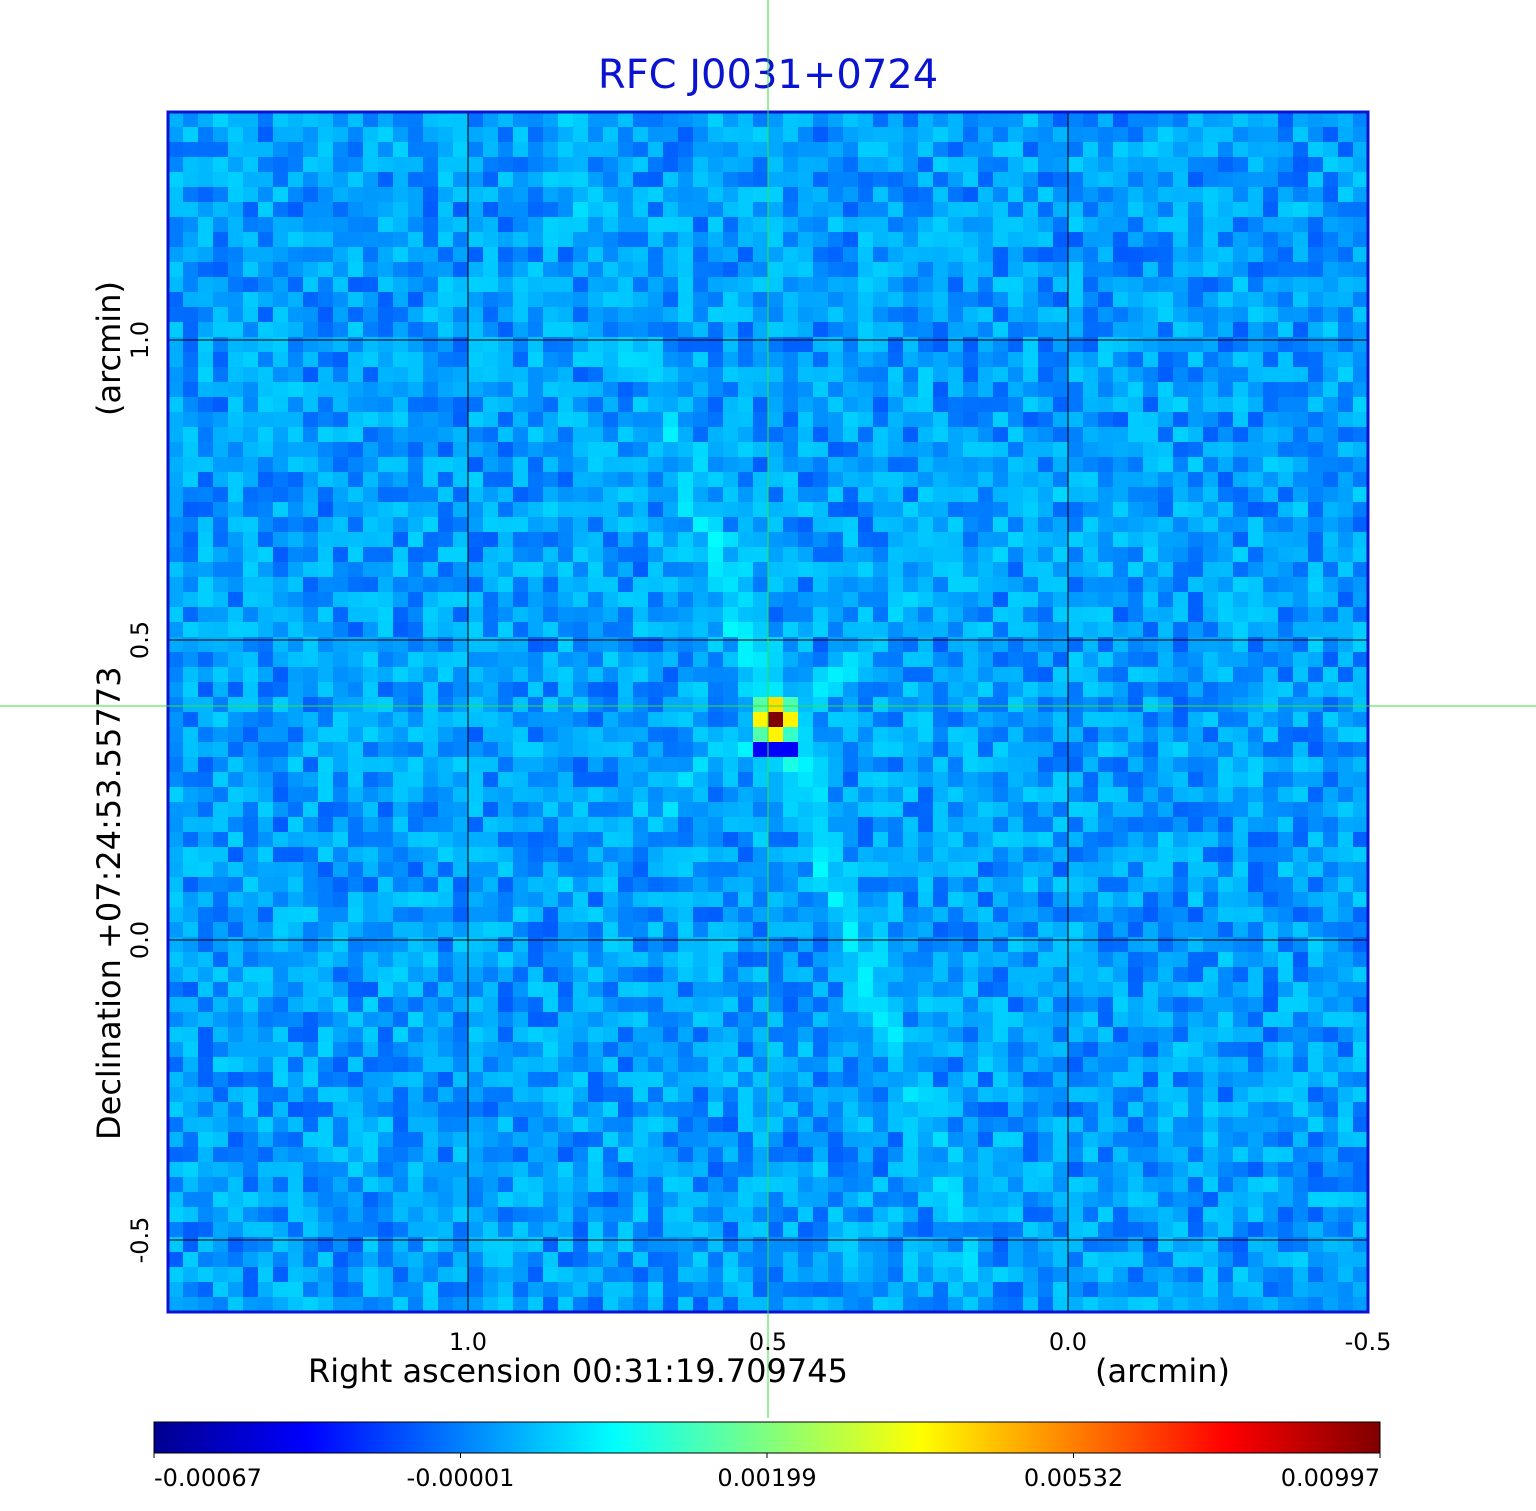 The height and width of the screenshot is (1511, 1536). I want to click on x-tick-label: 0.0, so click(1068, 1342).